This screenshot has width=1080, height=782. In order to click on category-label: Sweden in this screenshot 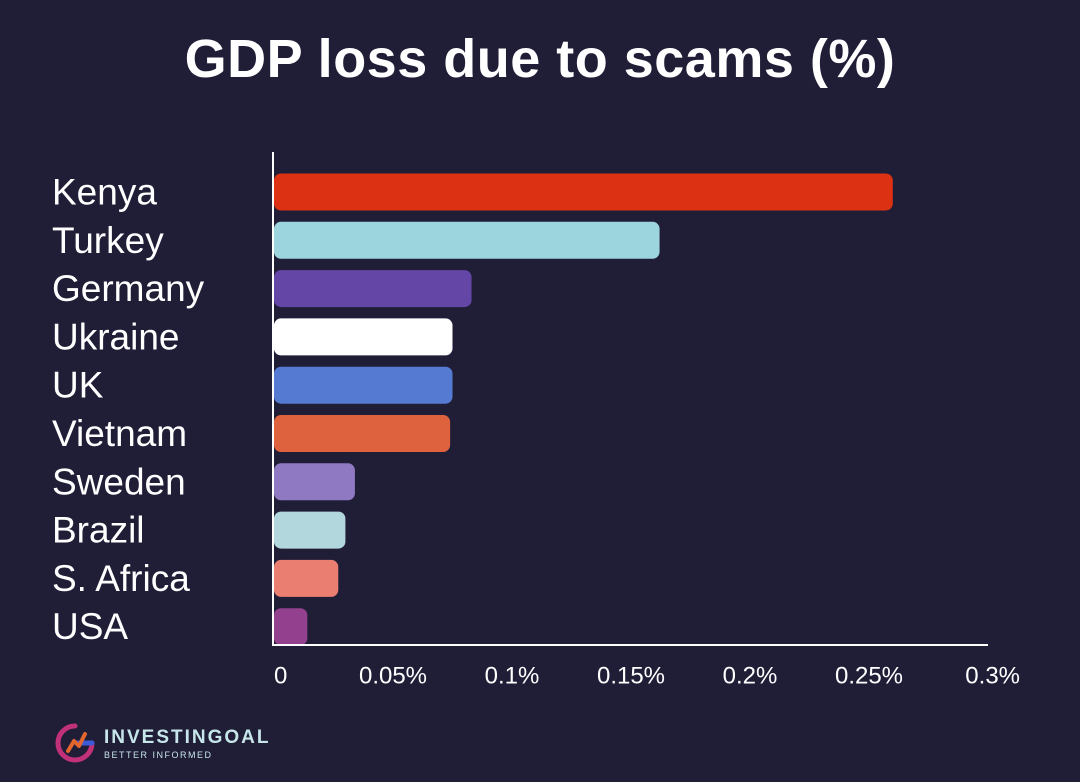, I will do `click(119, 481)`.